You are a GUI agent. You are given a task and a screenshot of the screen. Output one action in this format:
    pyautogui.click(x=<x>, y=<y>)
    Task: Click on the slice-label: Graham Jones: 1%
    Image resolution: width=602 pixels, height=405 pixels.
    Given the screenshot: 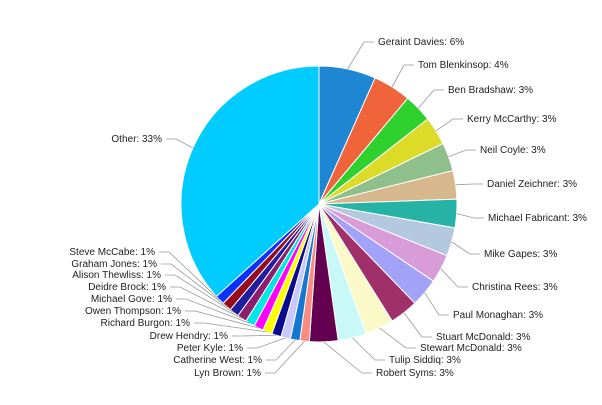 What is the action you would take?
    pyautogui.click(x=114, y=264)
    